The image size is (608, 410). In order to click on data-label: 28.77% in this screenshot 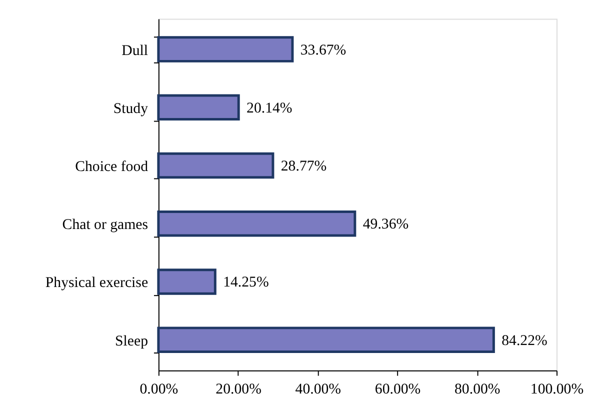, I will do `click(303, 166)`.